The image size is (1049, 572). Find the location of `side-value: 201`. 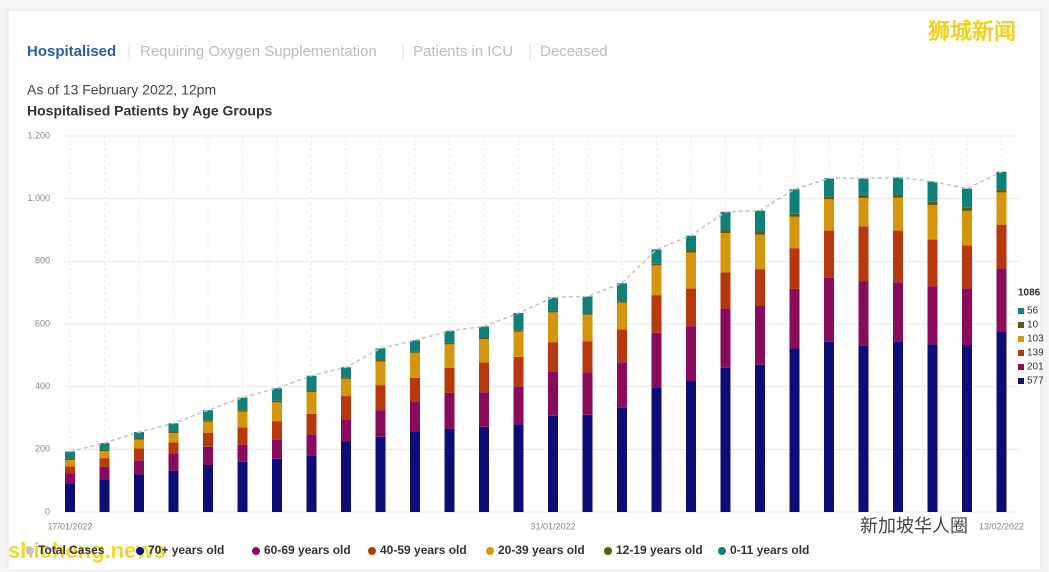

side-value: 201 is located at coordinates (1035, 367).